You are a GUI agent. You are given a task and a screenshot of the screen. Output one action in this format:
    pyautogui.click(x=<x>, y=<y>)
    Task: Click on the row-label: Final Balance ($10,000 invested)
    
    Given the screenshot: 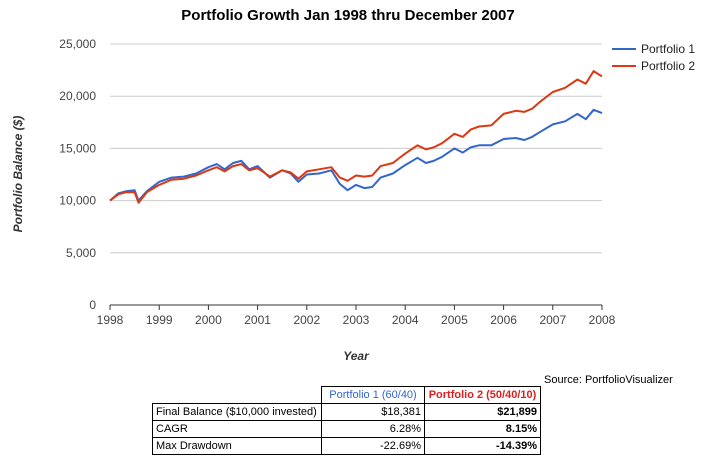 What is the action you would take?
    pyautogui.click(x=237, y=412)
    